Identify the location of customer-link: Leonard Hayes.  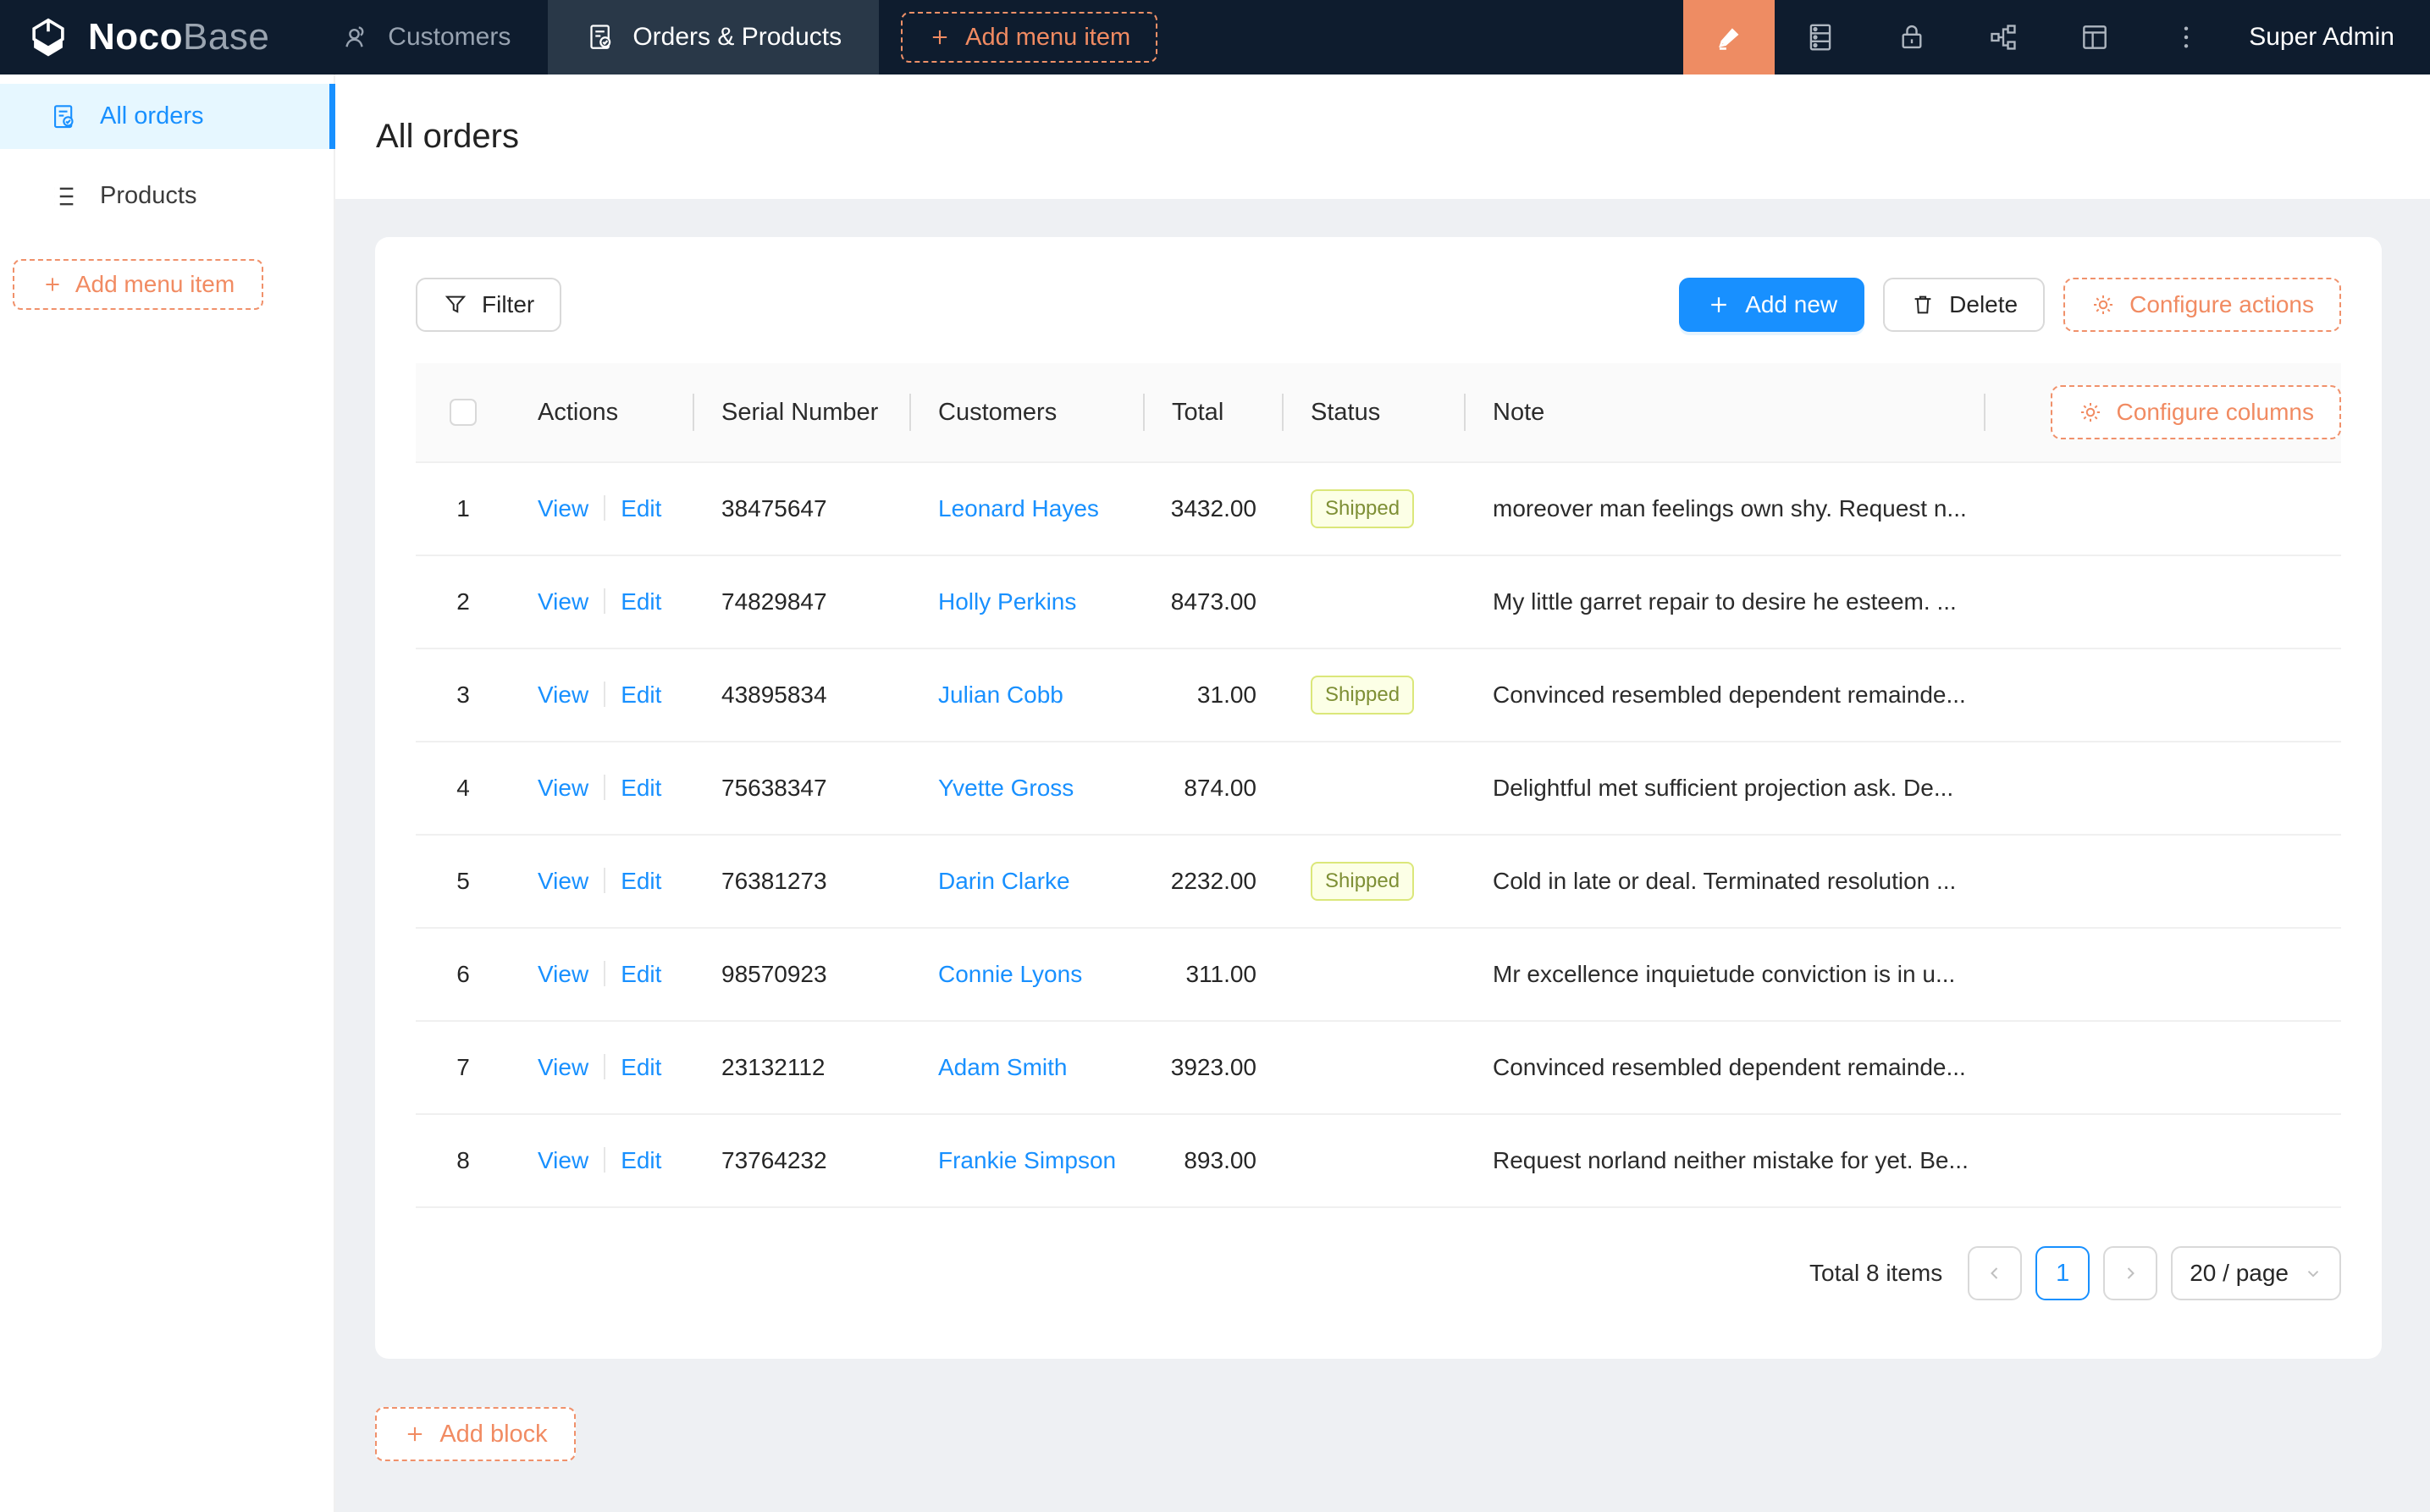
(1019, 508).